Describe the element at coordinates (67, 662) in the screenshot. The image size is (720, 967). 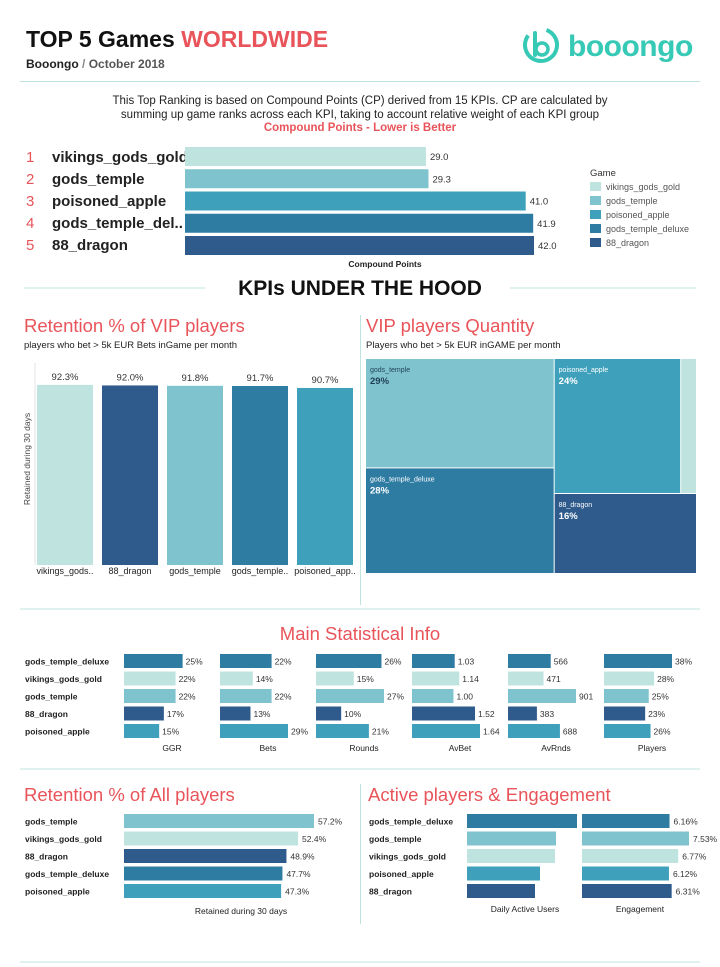
I see `stats-row-label: gods_temple_deluxe` at that location.